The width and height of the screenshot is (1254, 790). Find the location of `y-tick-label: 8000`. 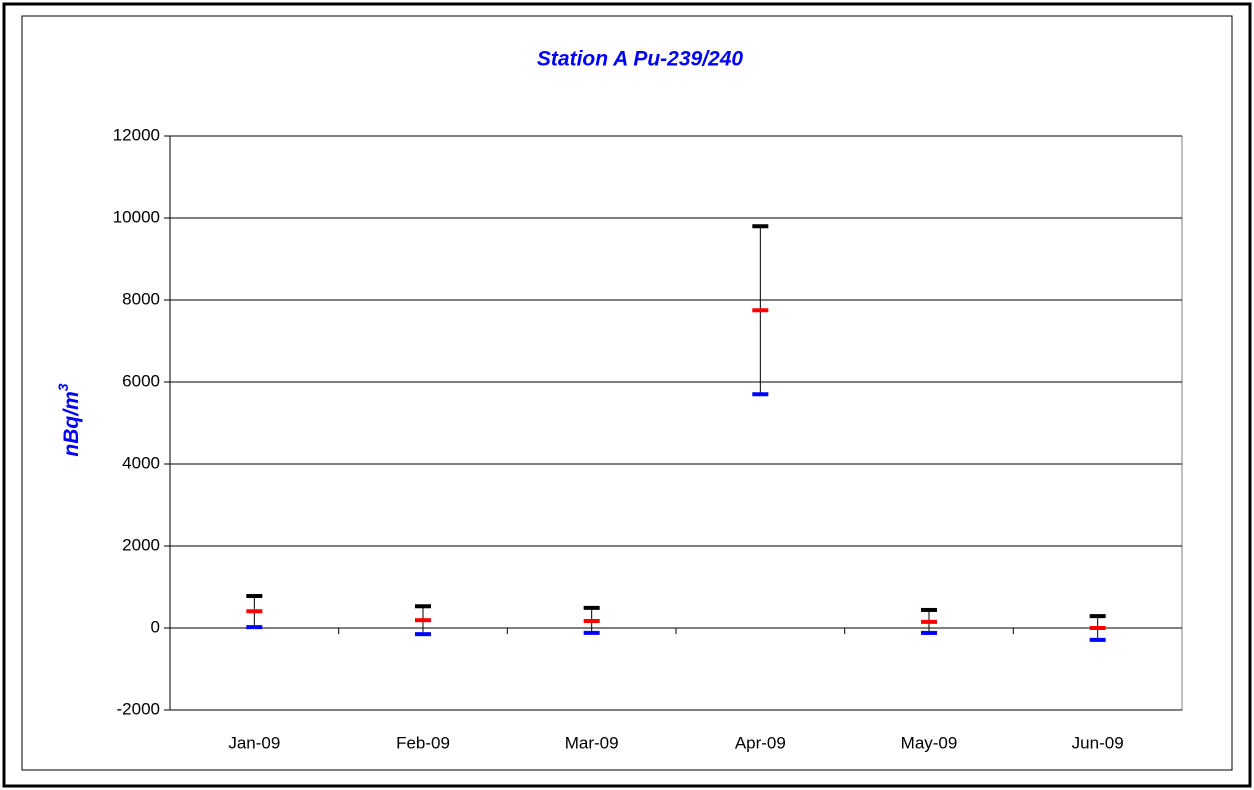

y-tick-label: 8000 is located at coordinates (141, 298).